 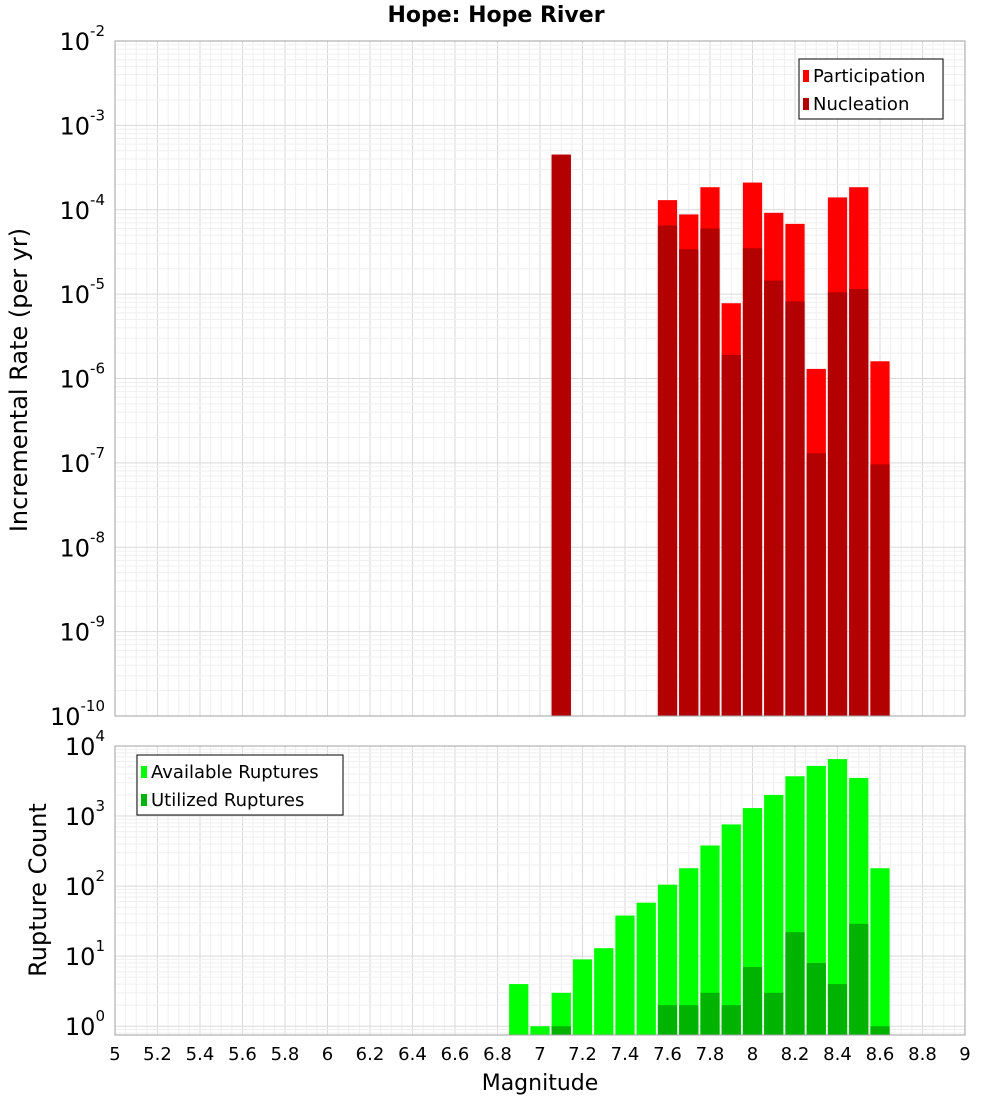 What do you see at coordinates (97, 369) in the screenshot?
I see `top-y-tick-exponent: -6` at bounding box center [97, 369].